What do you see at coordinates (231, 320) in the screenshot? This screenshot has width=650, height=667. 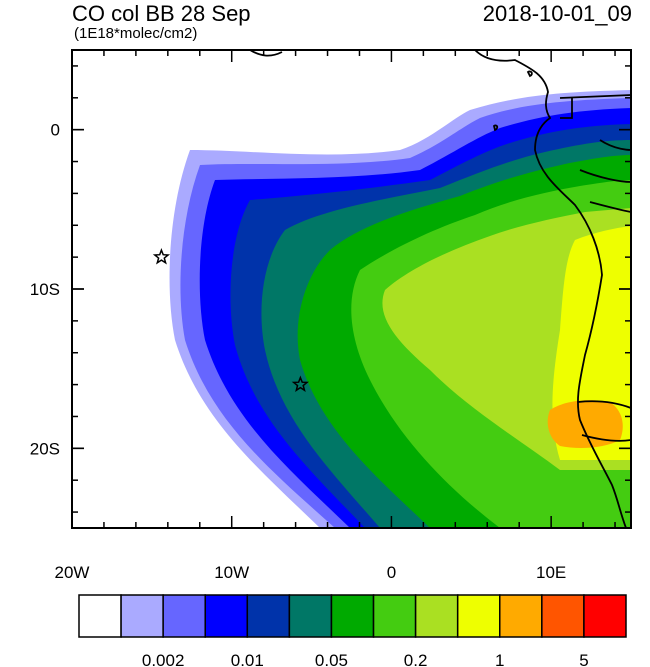 I see `station-markers` at bounding box center [231, 320].